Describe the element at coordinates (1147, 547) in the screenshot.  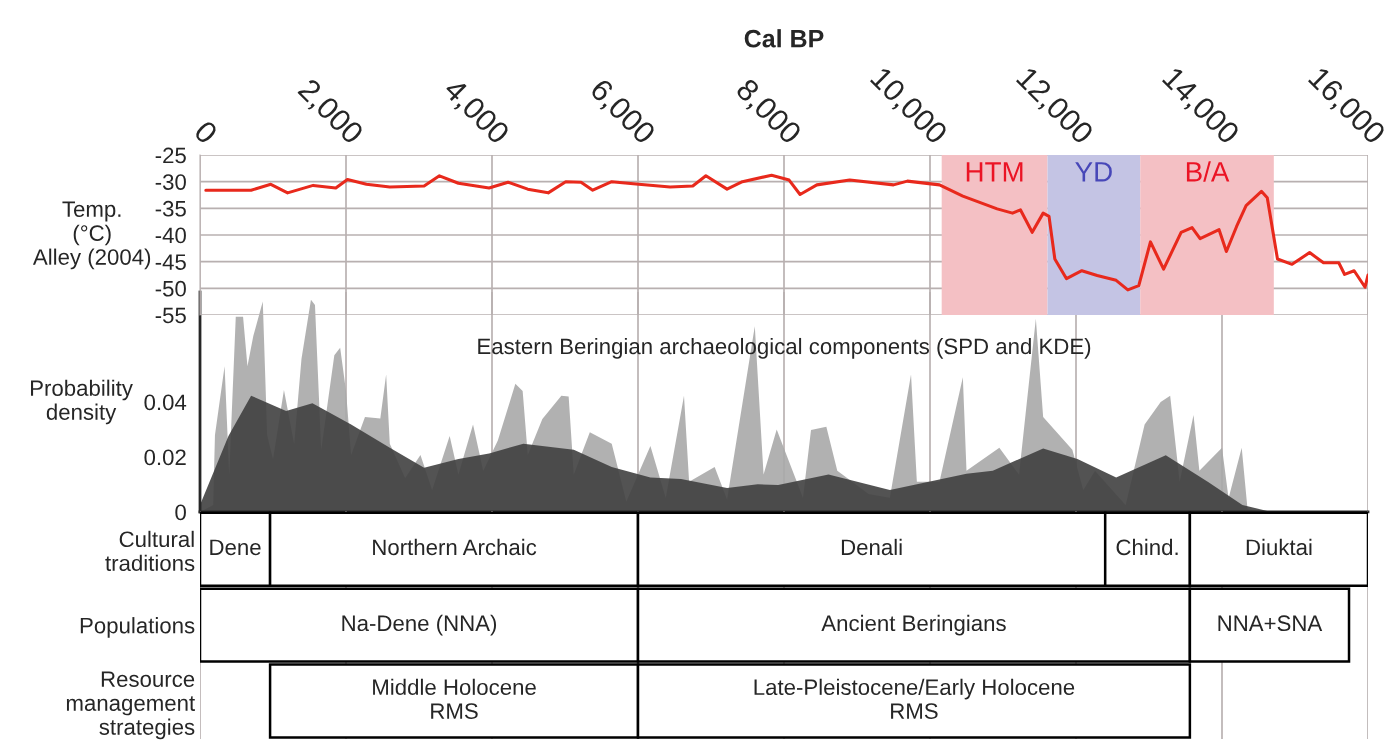
I see `data-label: Chind.` at that location.